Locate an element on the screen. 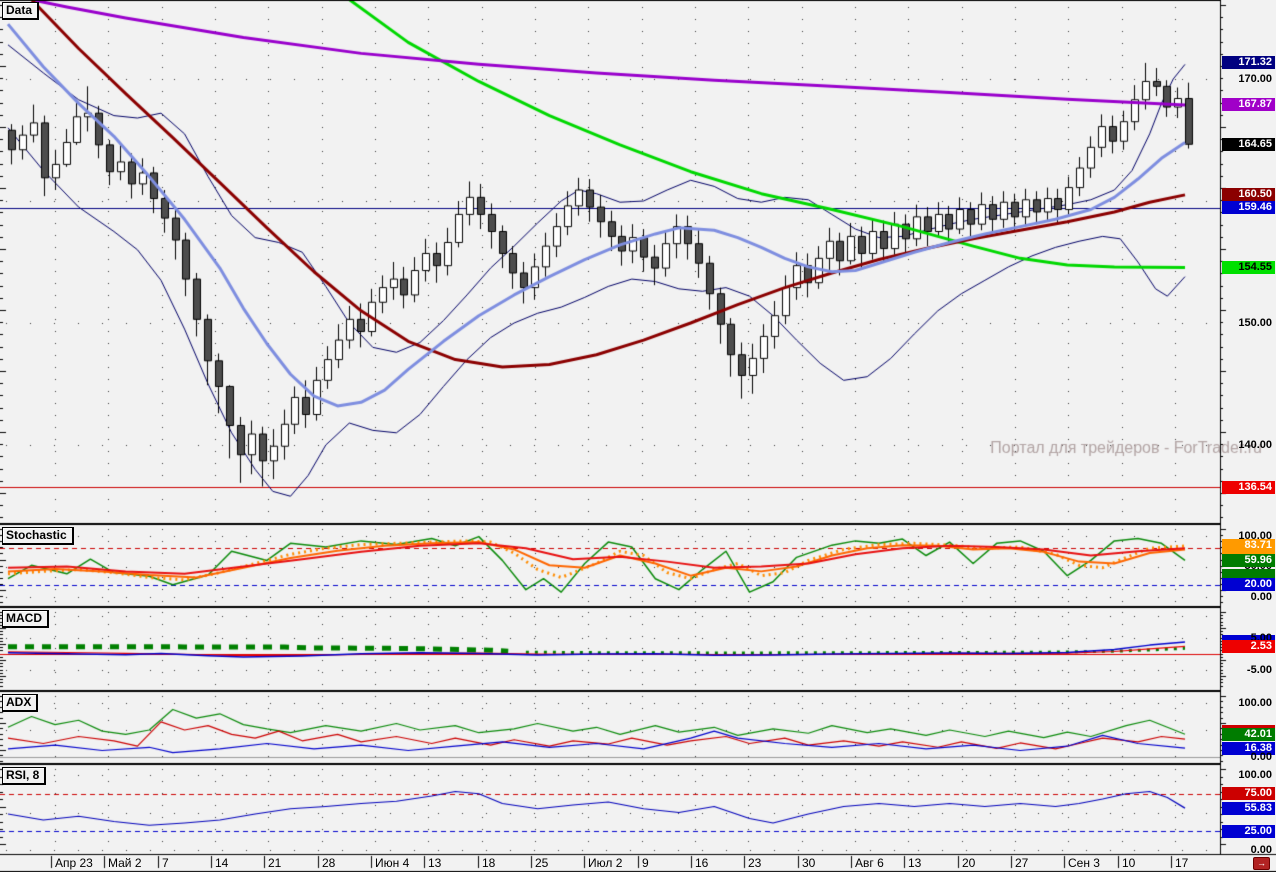 The image size is (1276, 872). price-label-154.55: 154.55 is located at coordinates (1248, 267).